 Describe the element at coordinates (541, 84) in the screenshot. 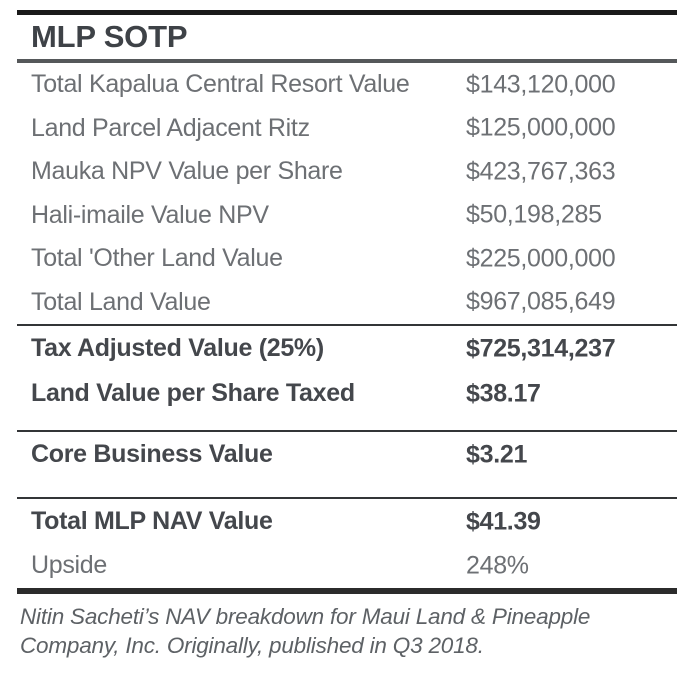

I see `row-value: $143,120,000` at that location.